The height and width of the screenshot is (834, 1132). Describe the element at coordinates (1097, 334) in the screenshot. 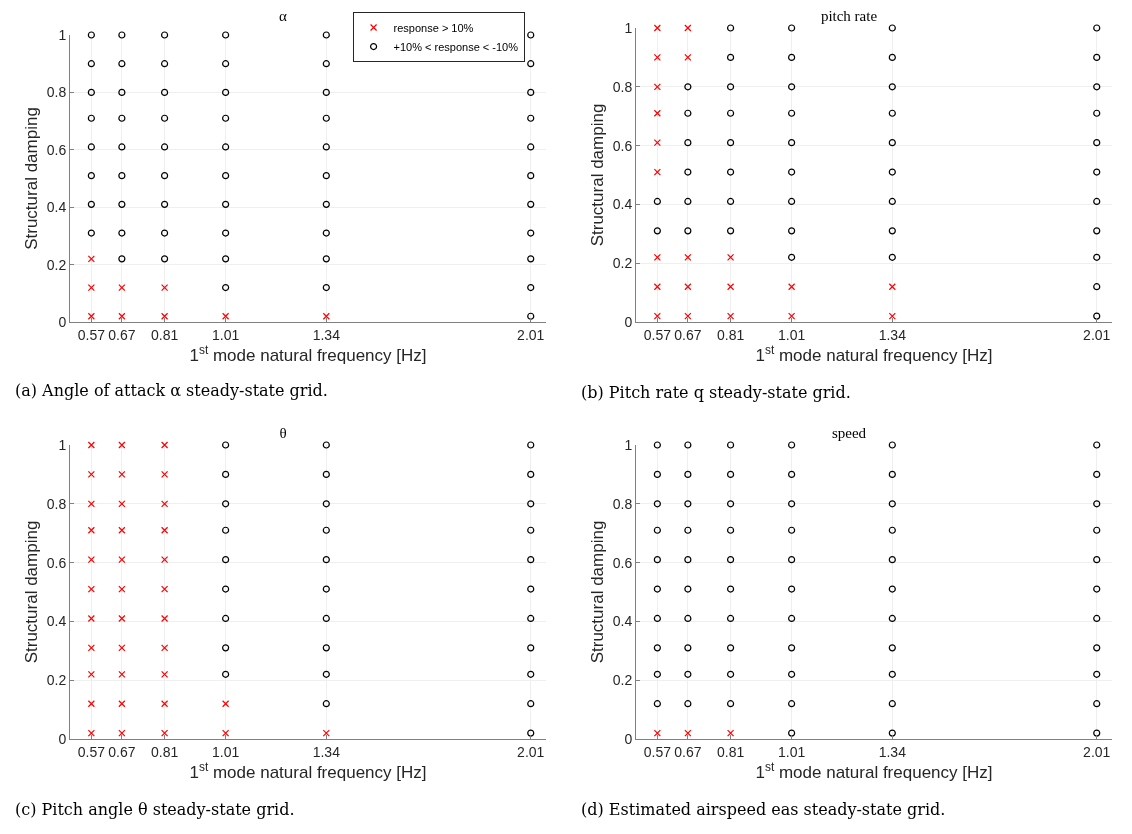

I see `x-tick-label: 2.01` at that location.